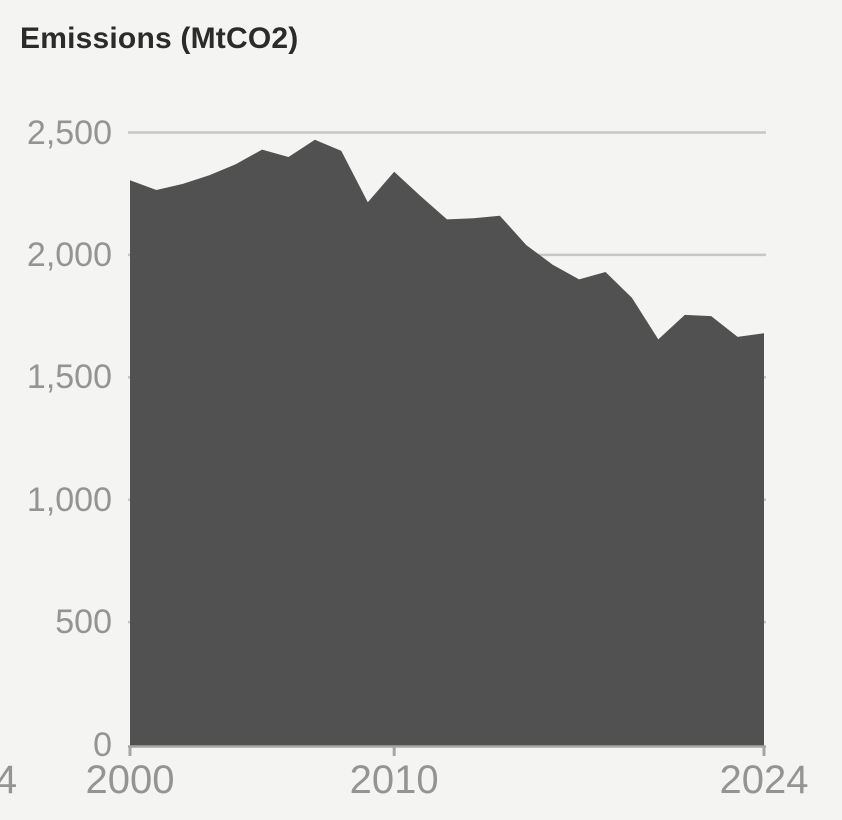 Image resolution: width=842 pixels, height=820 pixels. I want to click on y-tick-label: 2,000, so click(69, 254).